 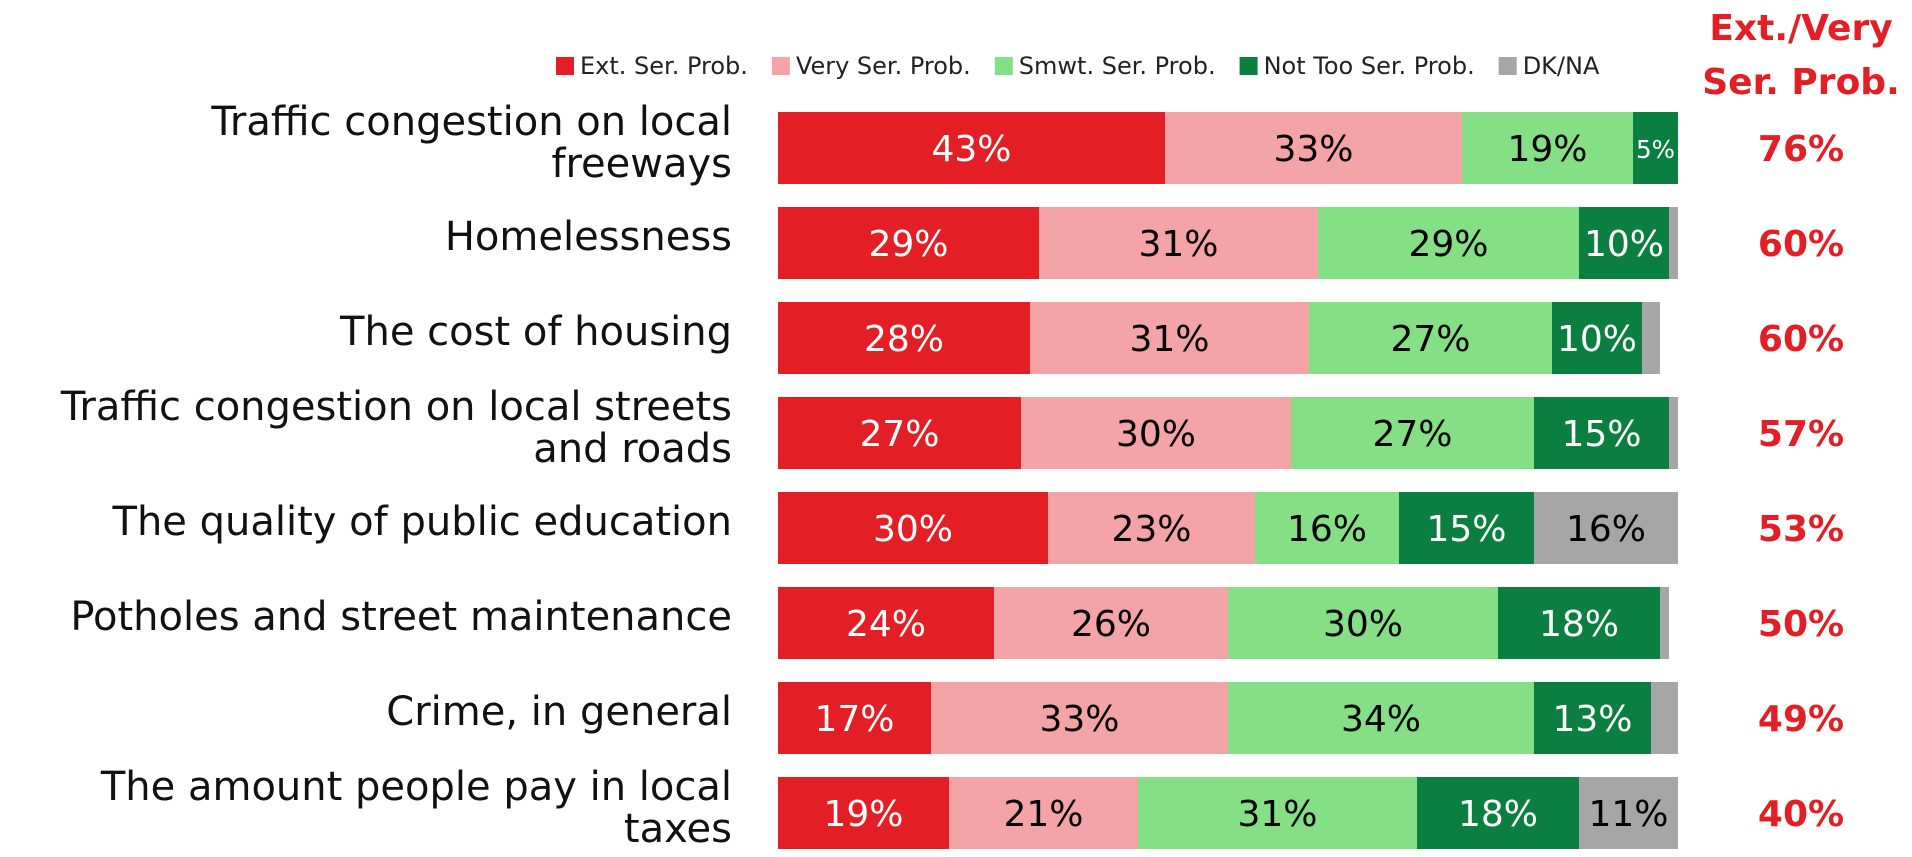 What do you see at coordinates (1801, 434) in the screenshot?
I see `net-value: 57%` at bounding box center [1801, 434].